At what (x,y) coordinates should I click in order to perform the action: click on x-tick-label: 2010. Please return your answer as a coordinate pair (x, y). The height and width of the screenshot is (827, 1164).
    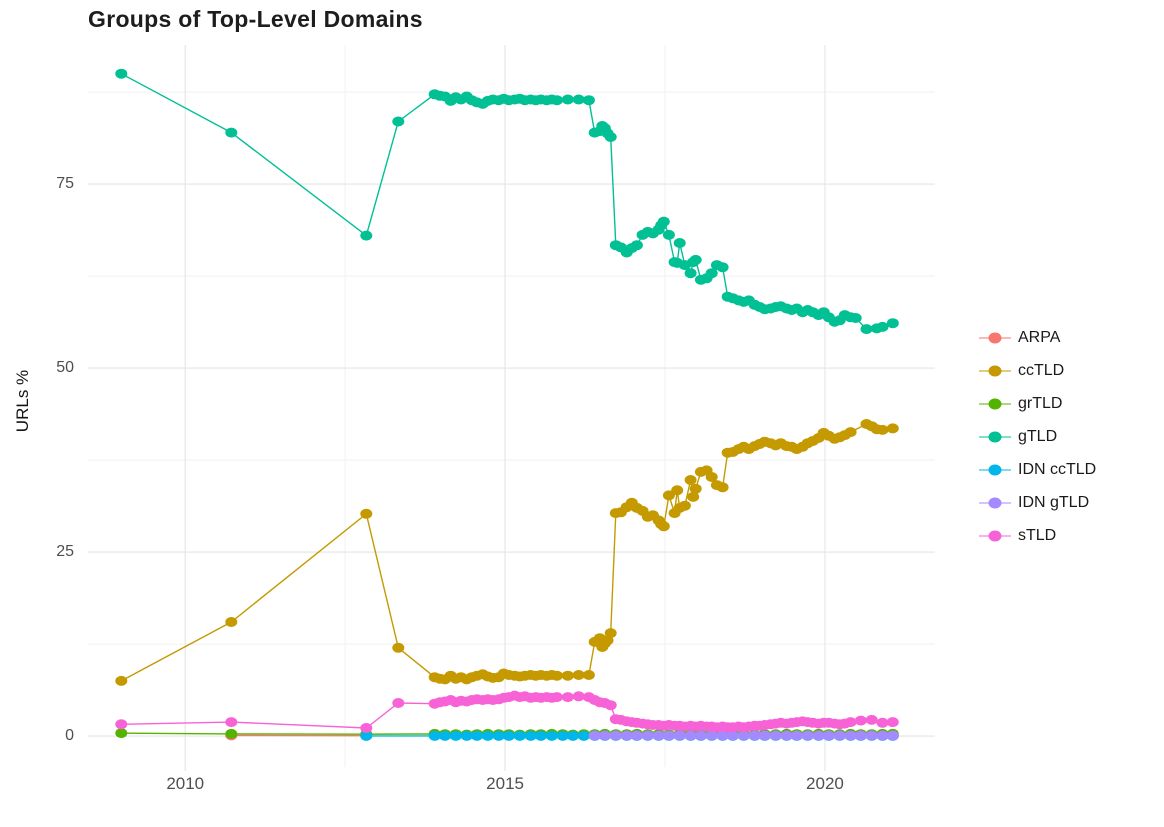
    Looking at the image, I should click on (185, 783).